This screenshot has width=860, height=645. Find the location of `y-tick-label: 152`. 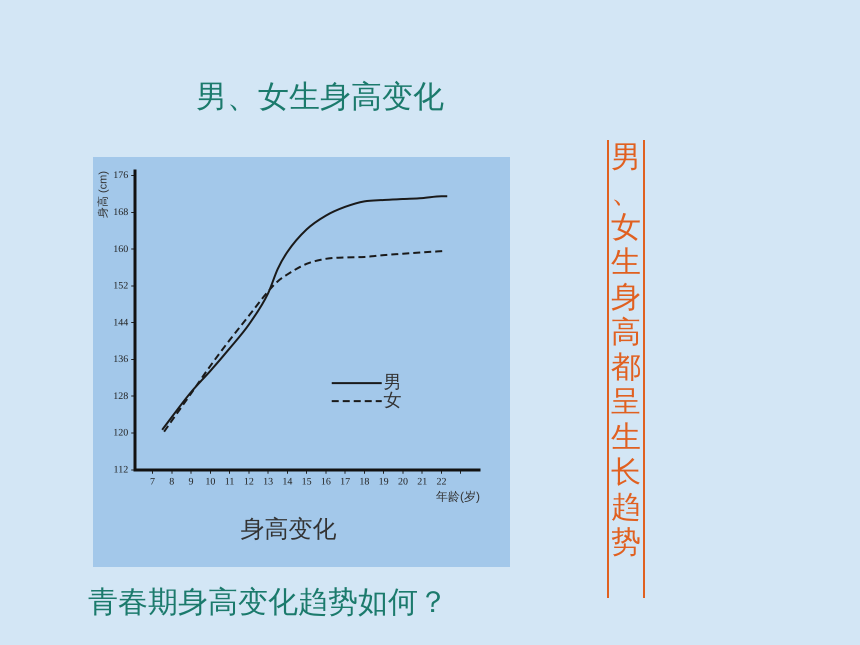

y-tick-label: 152 is located at coordinates (120, 286).